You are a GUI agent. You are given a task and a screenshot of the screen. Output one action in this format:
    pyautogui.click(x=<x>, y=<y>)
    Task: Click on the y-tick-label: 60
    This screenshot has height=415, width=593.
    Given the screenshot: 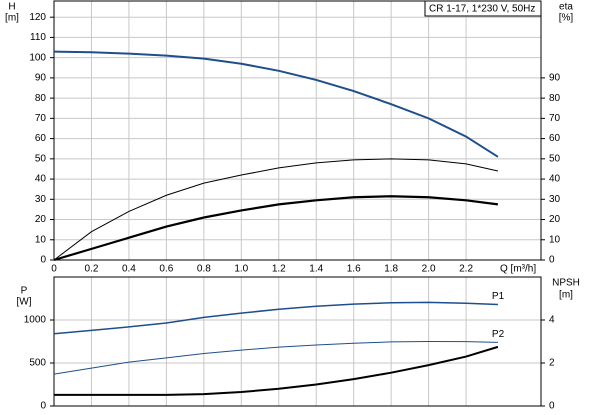 What is the action you would take?
    pyautogui.click(x=41, y=138)
    